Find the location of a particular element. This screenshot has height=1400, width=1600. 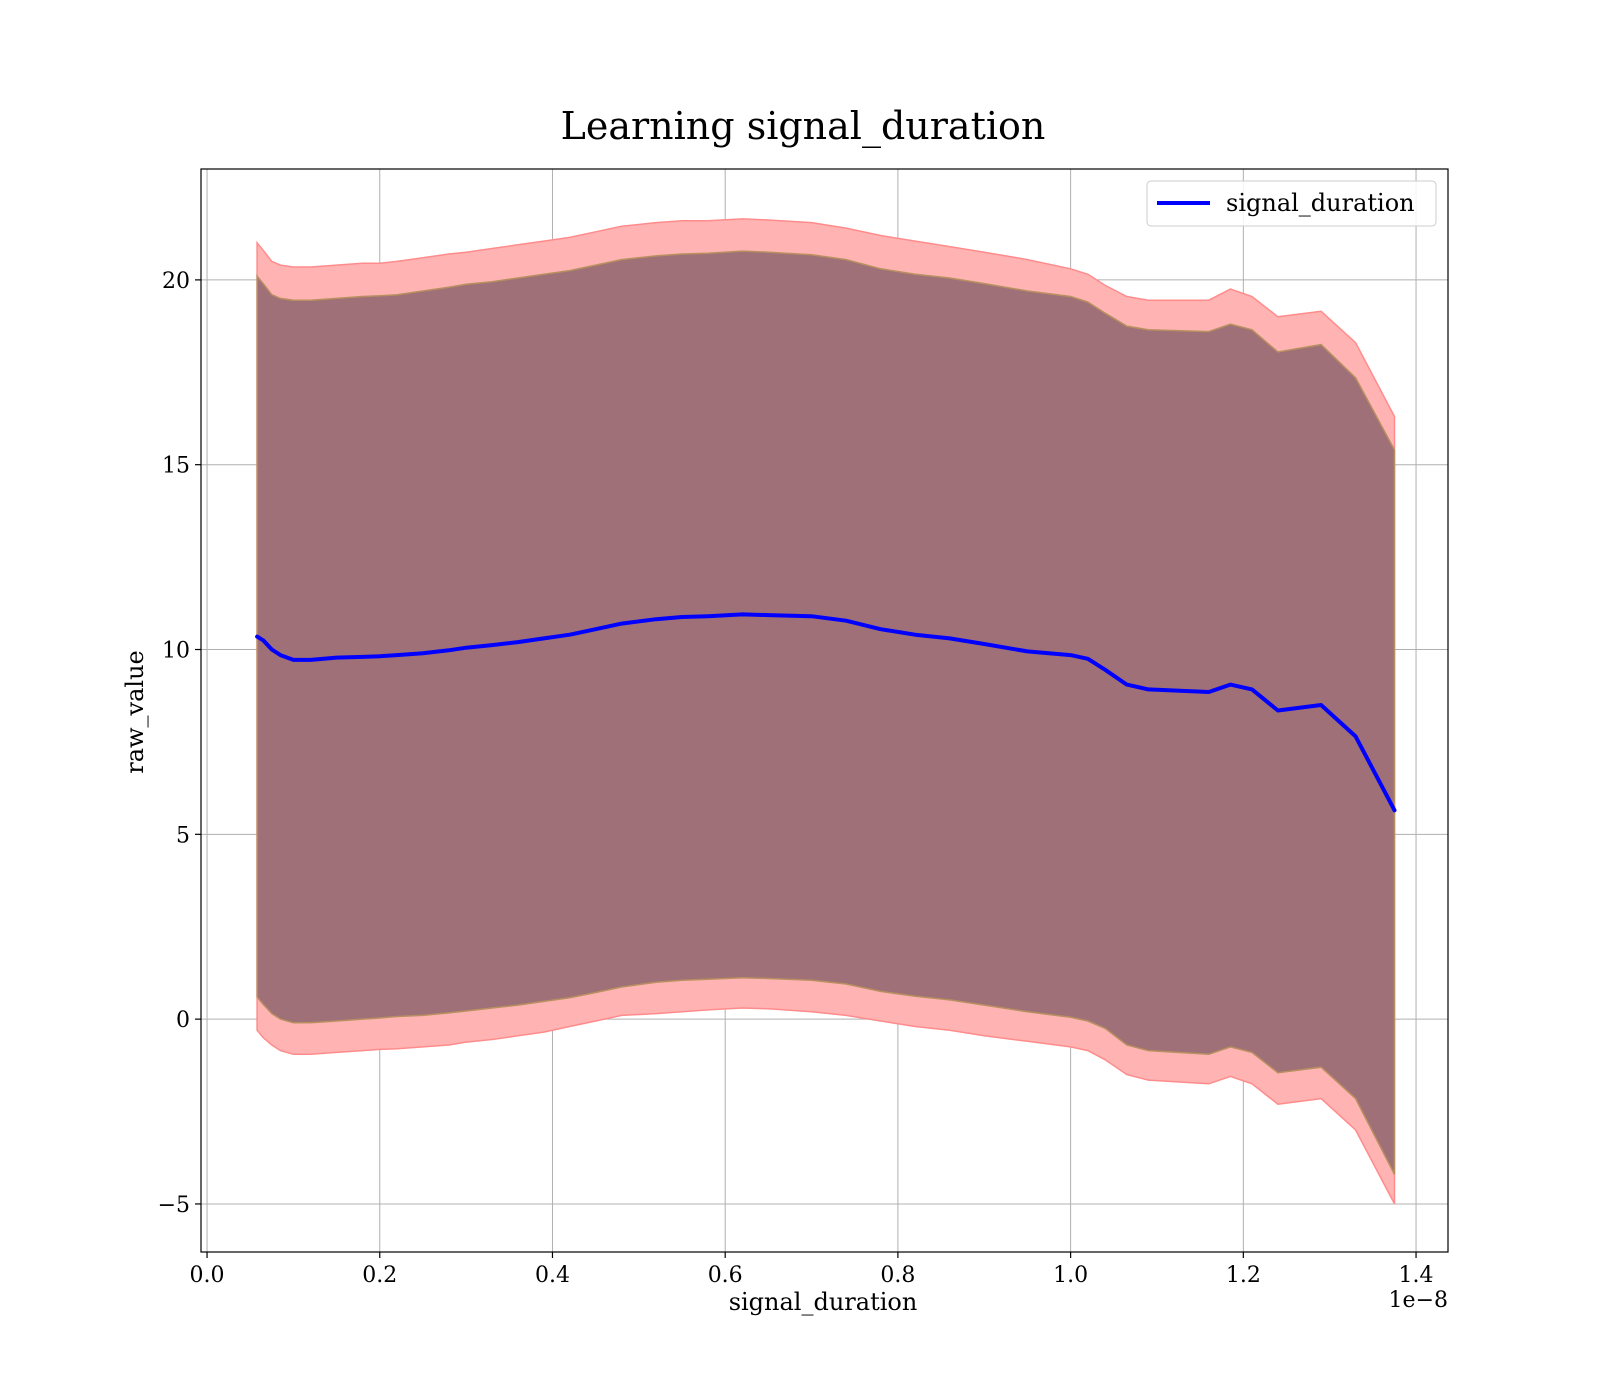

y-tick-label: 15 is located at coordinates (176, 466).